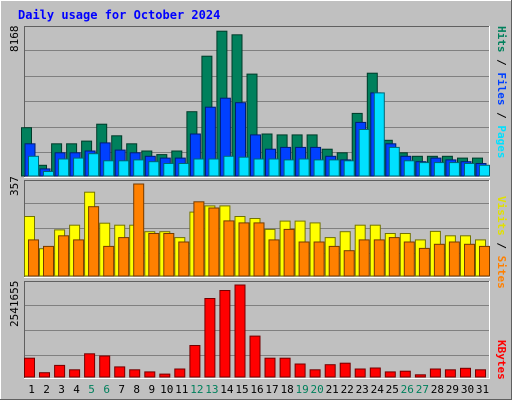  What do you see at coordinates (482, 389) in the screenshot?
I see `day-label-31: 31` at bounding box center [482, 389].